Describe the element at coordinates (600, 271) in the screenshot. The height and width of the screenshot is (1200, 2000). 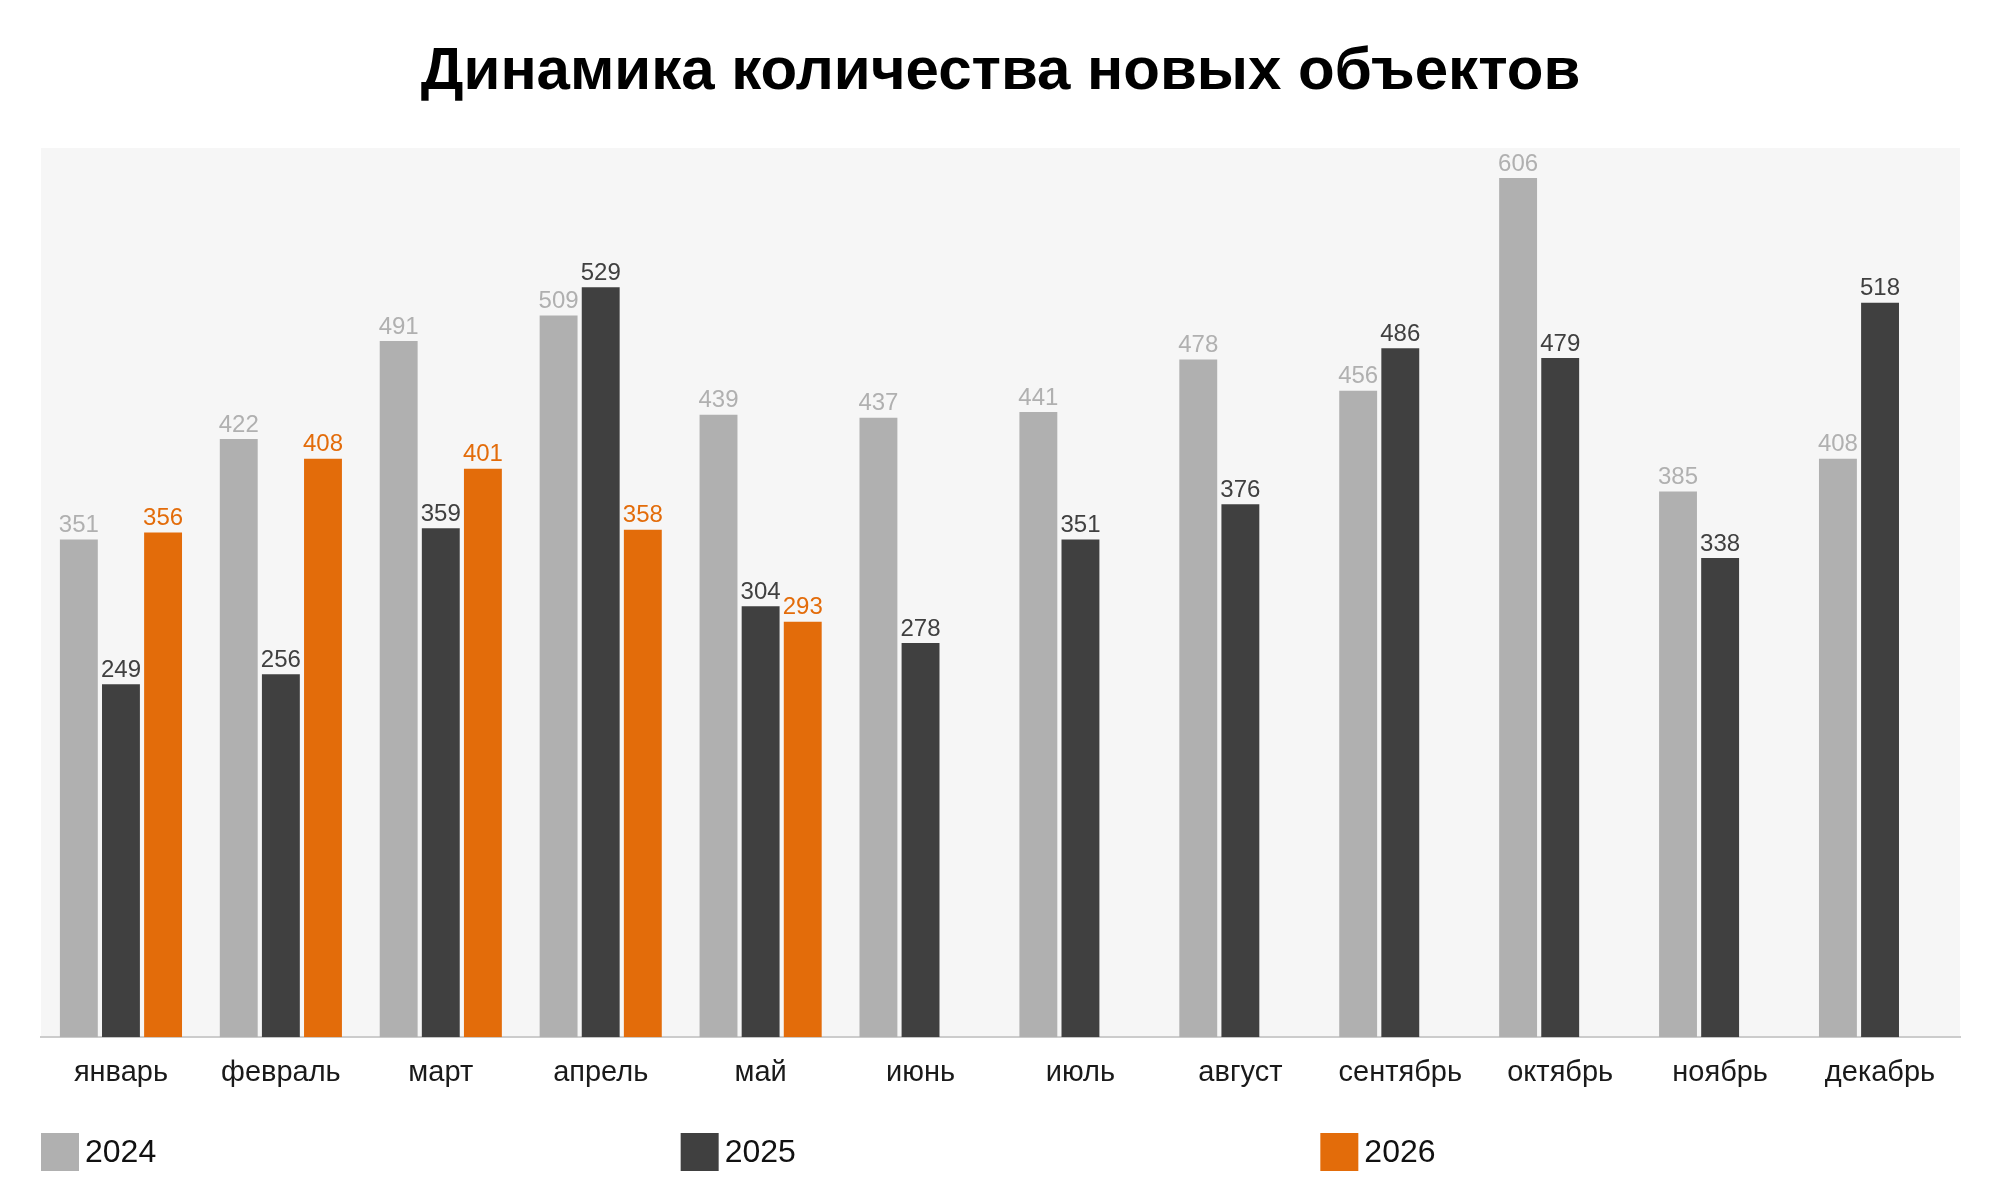
I see `data-label: 529` at that location.